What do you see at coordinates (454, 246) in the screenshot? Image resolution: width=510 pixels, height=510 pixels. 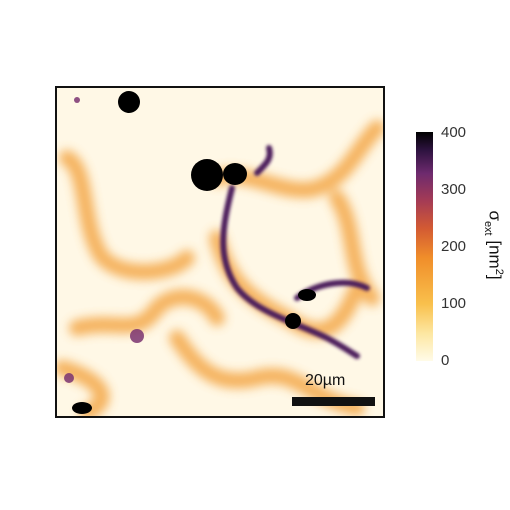 I see `colorbar-tick-200: 200` at bounding box center [454, 246].